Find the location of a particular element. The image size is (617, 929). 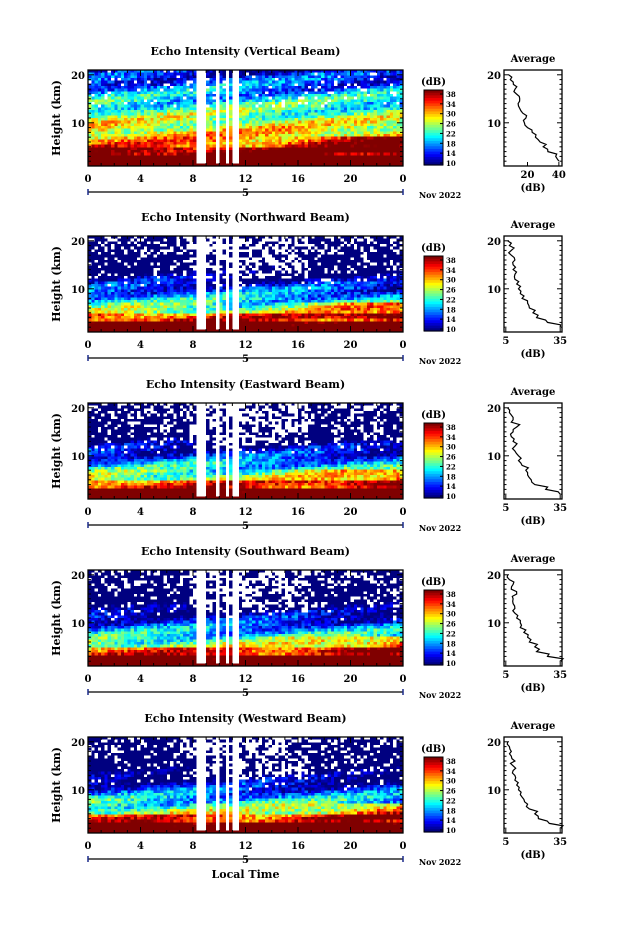

avg-x-tick-label: 5 is located at coordinates (505, 508).